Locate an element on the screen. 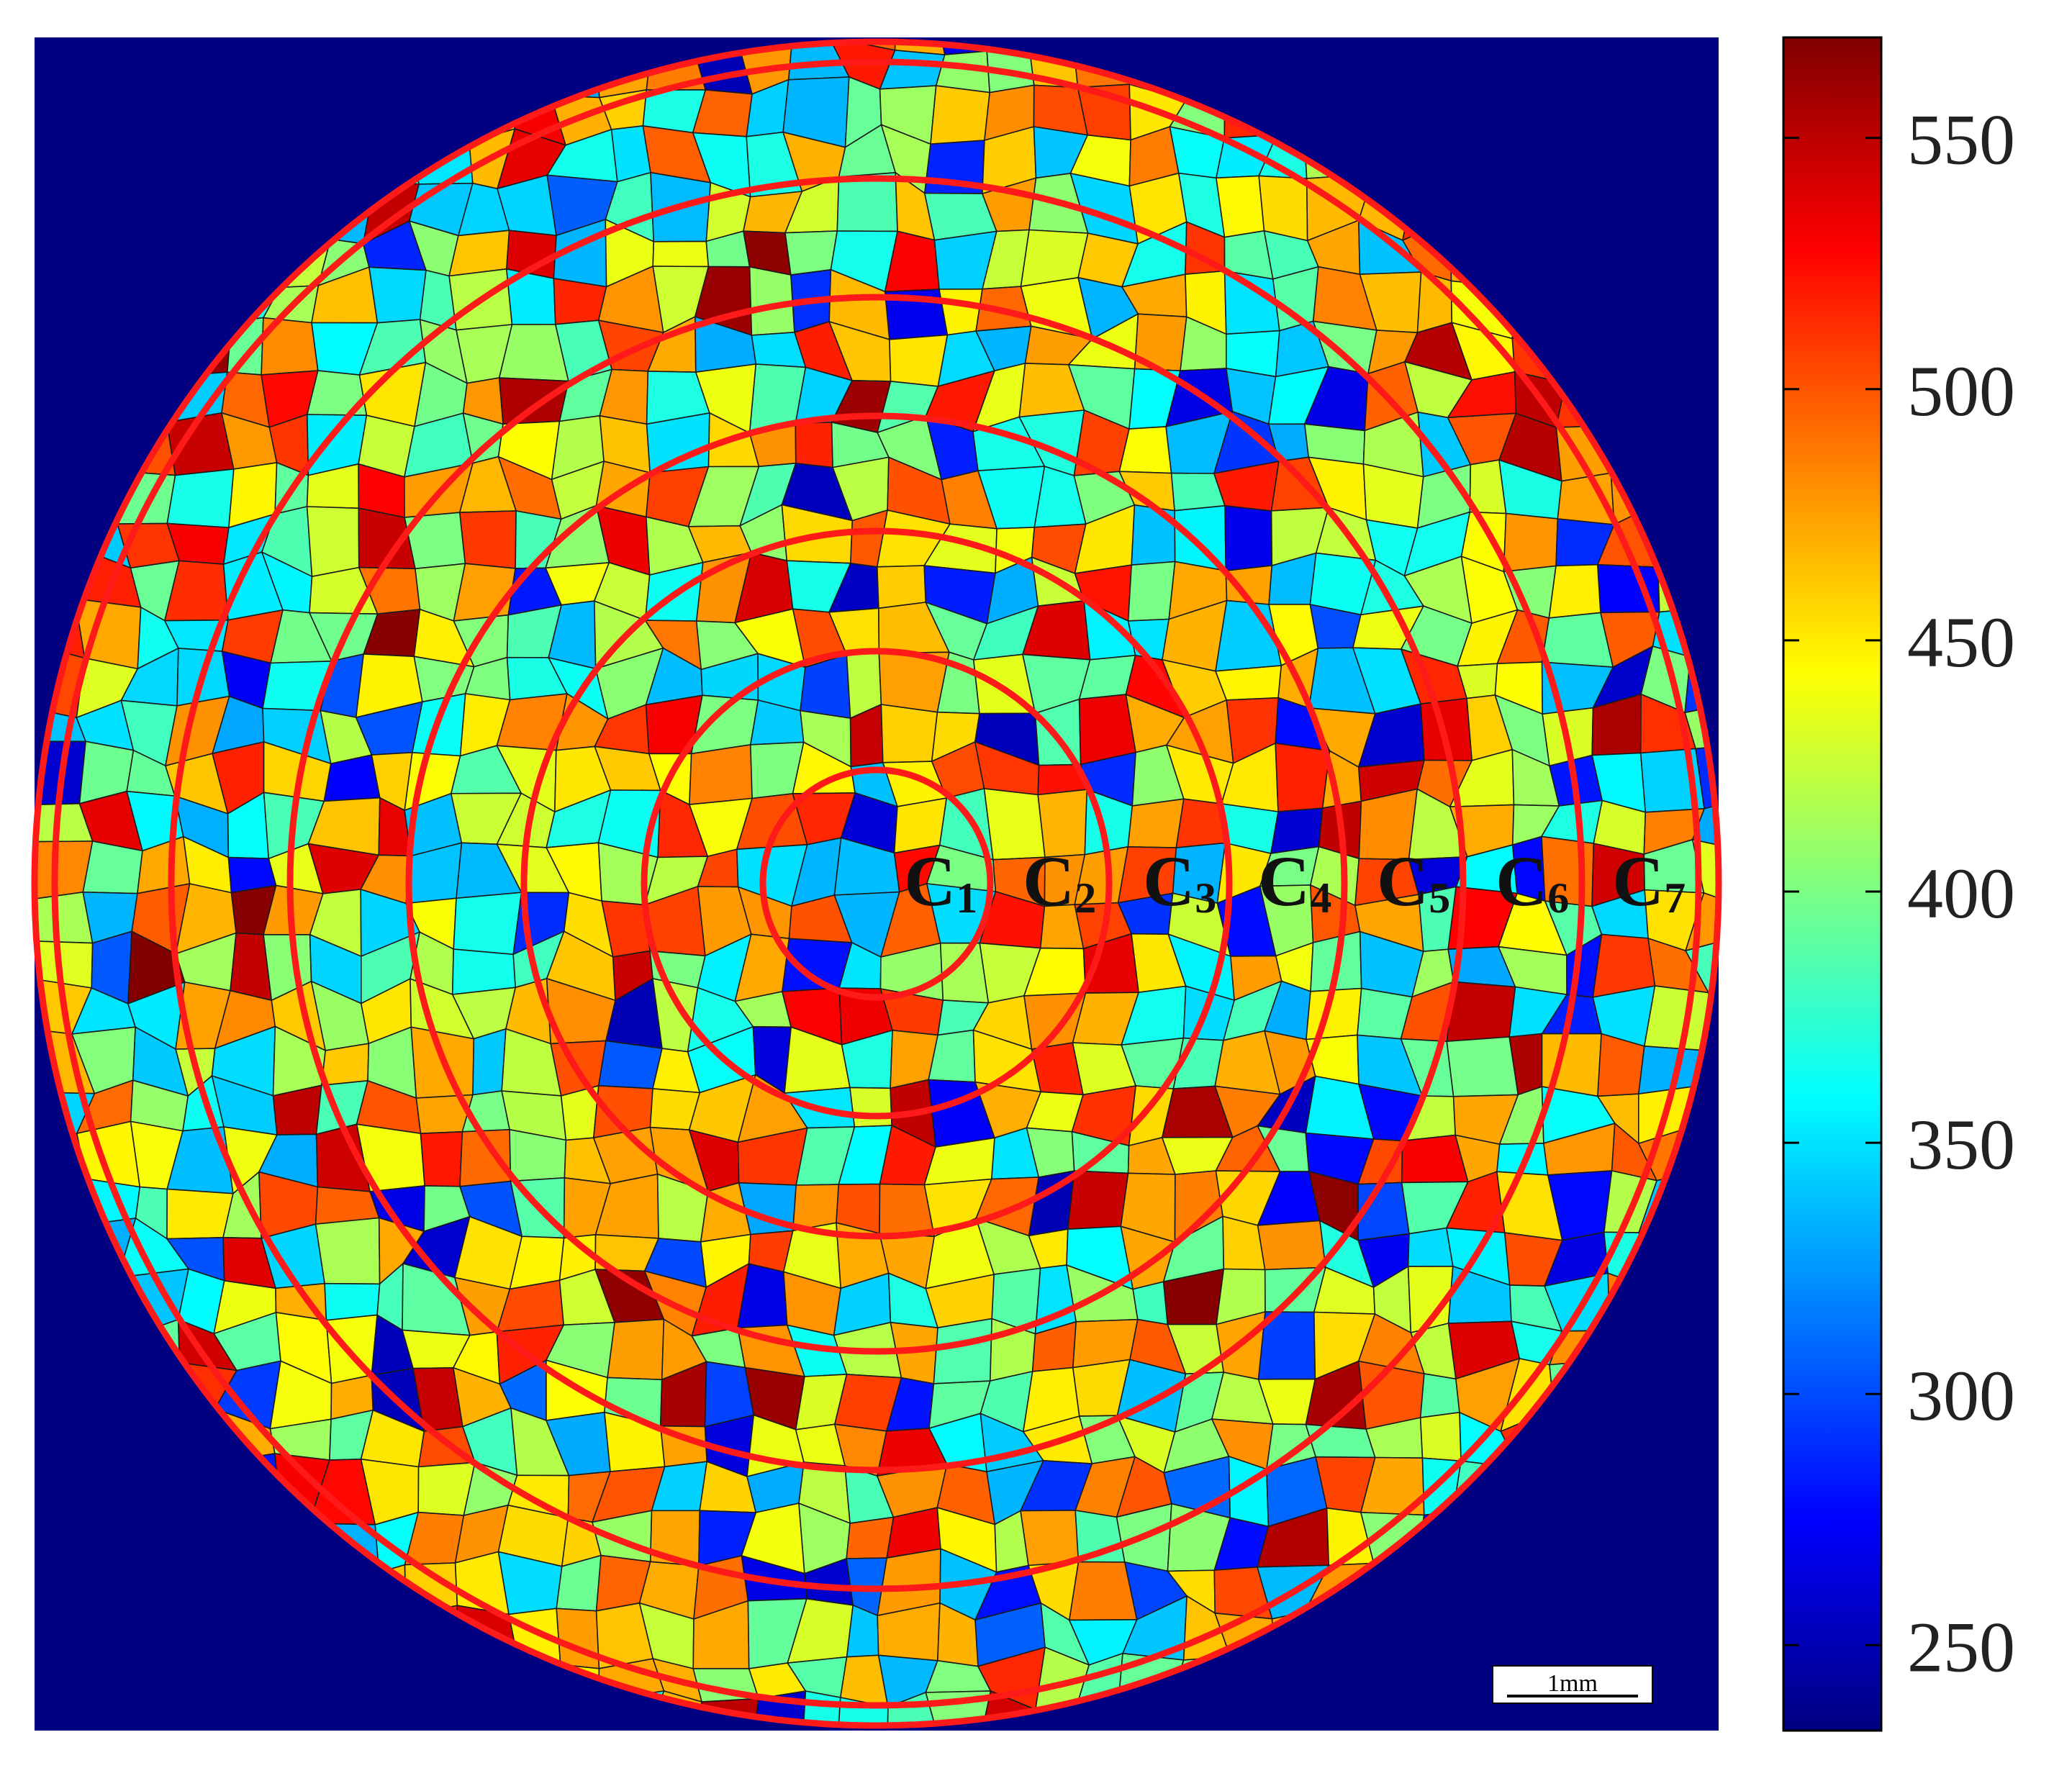 Image resolution: width=2072 pixels, height=1768 pixels. colorbar-tick-label: 300 is located at coordinates (1961, 1396).